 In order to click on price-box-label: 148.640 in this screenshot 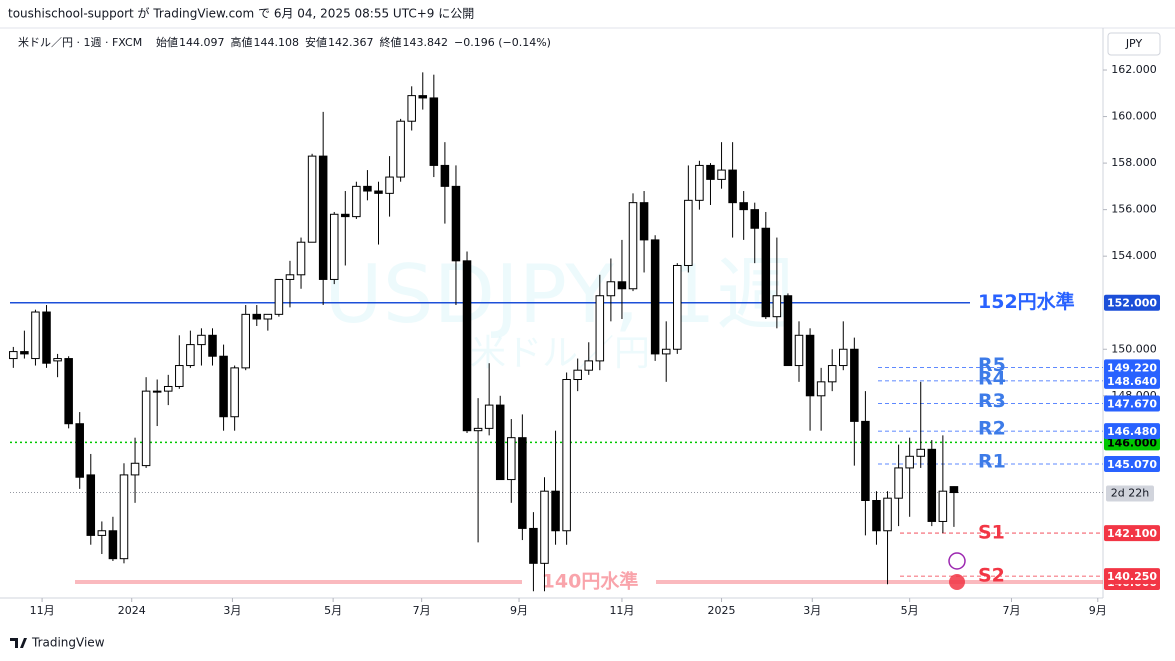, I will do `click(1132, 381)`.